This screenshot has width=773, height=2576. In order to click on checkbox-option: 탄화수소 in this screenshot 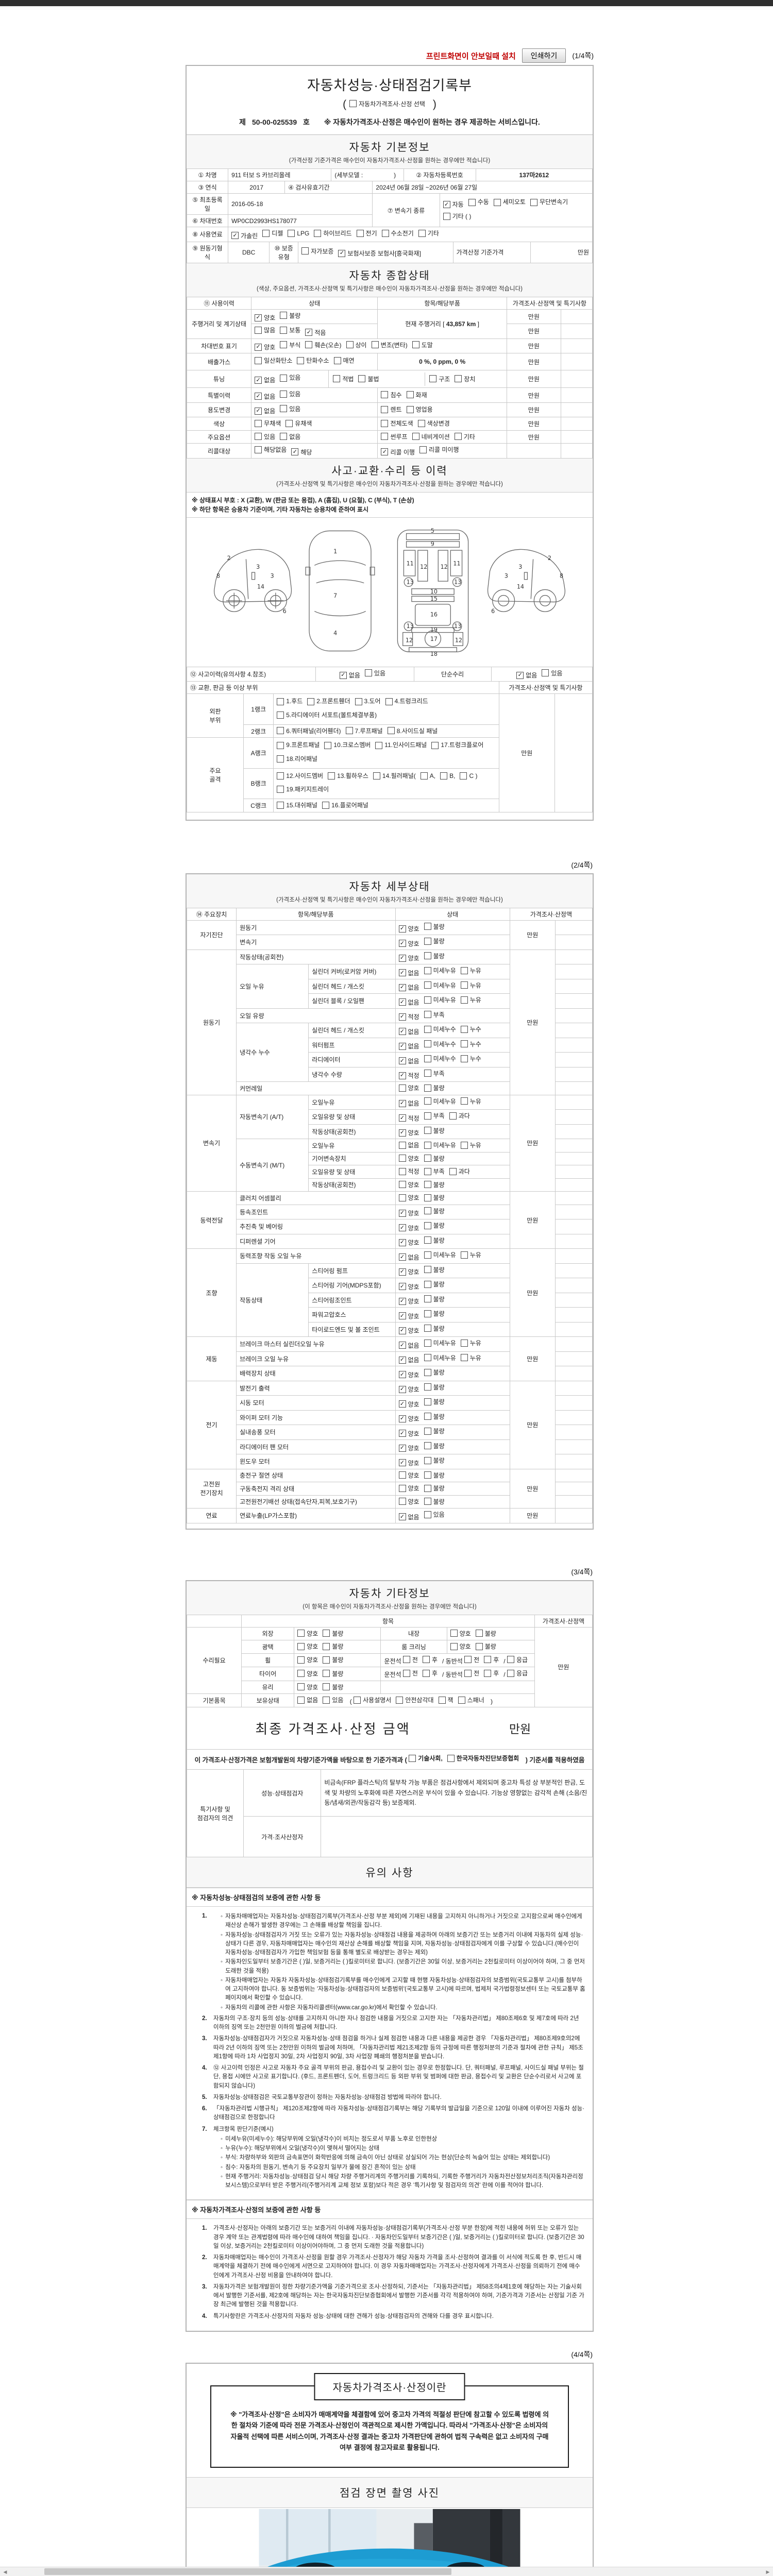, I will do `click(313, 361)`.